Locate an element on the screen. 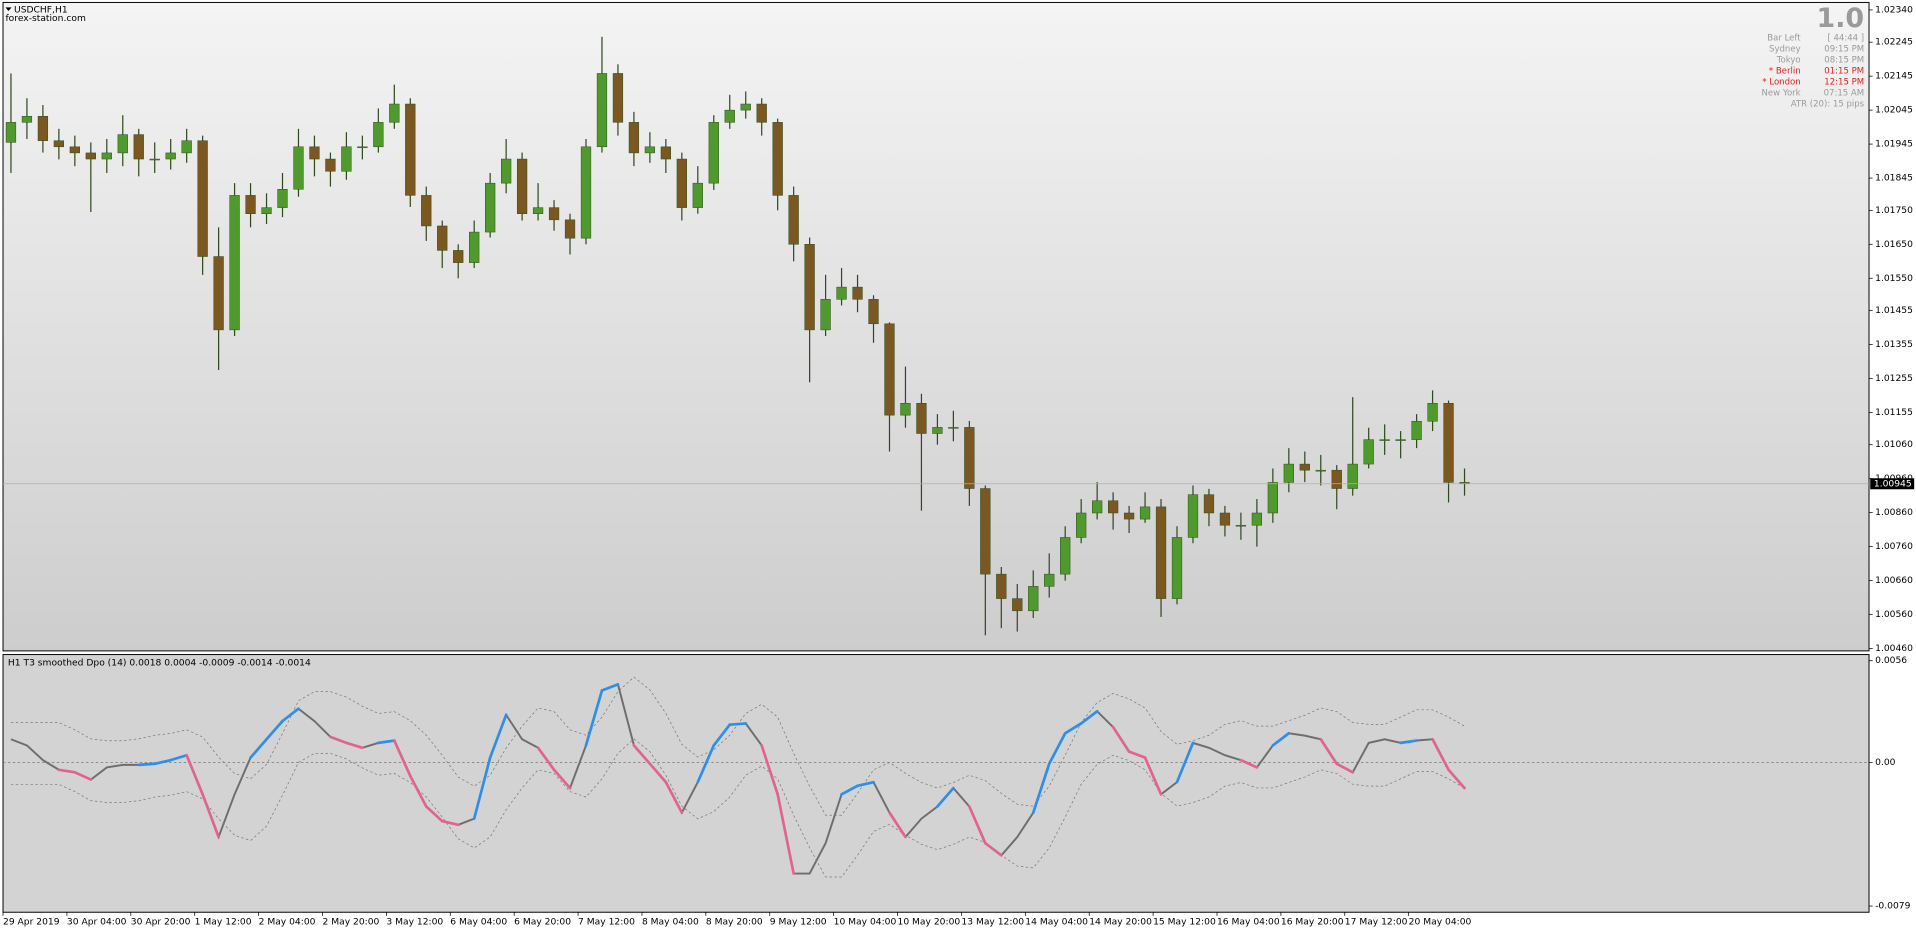 This screenshot has height=933, width=1916. x-tick-label: 14 May 20:00 is located at coordinates (1120, 923).